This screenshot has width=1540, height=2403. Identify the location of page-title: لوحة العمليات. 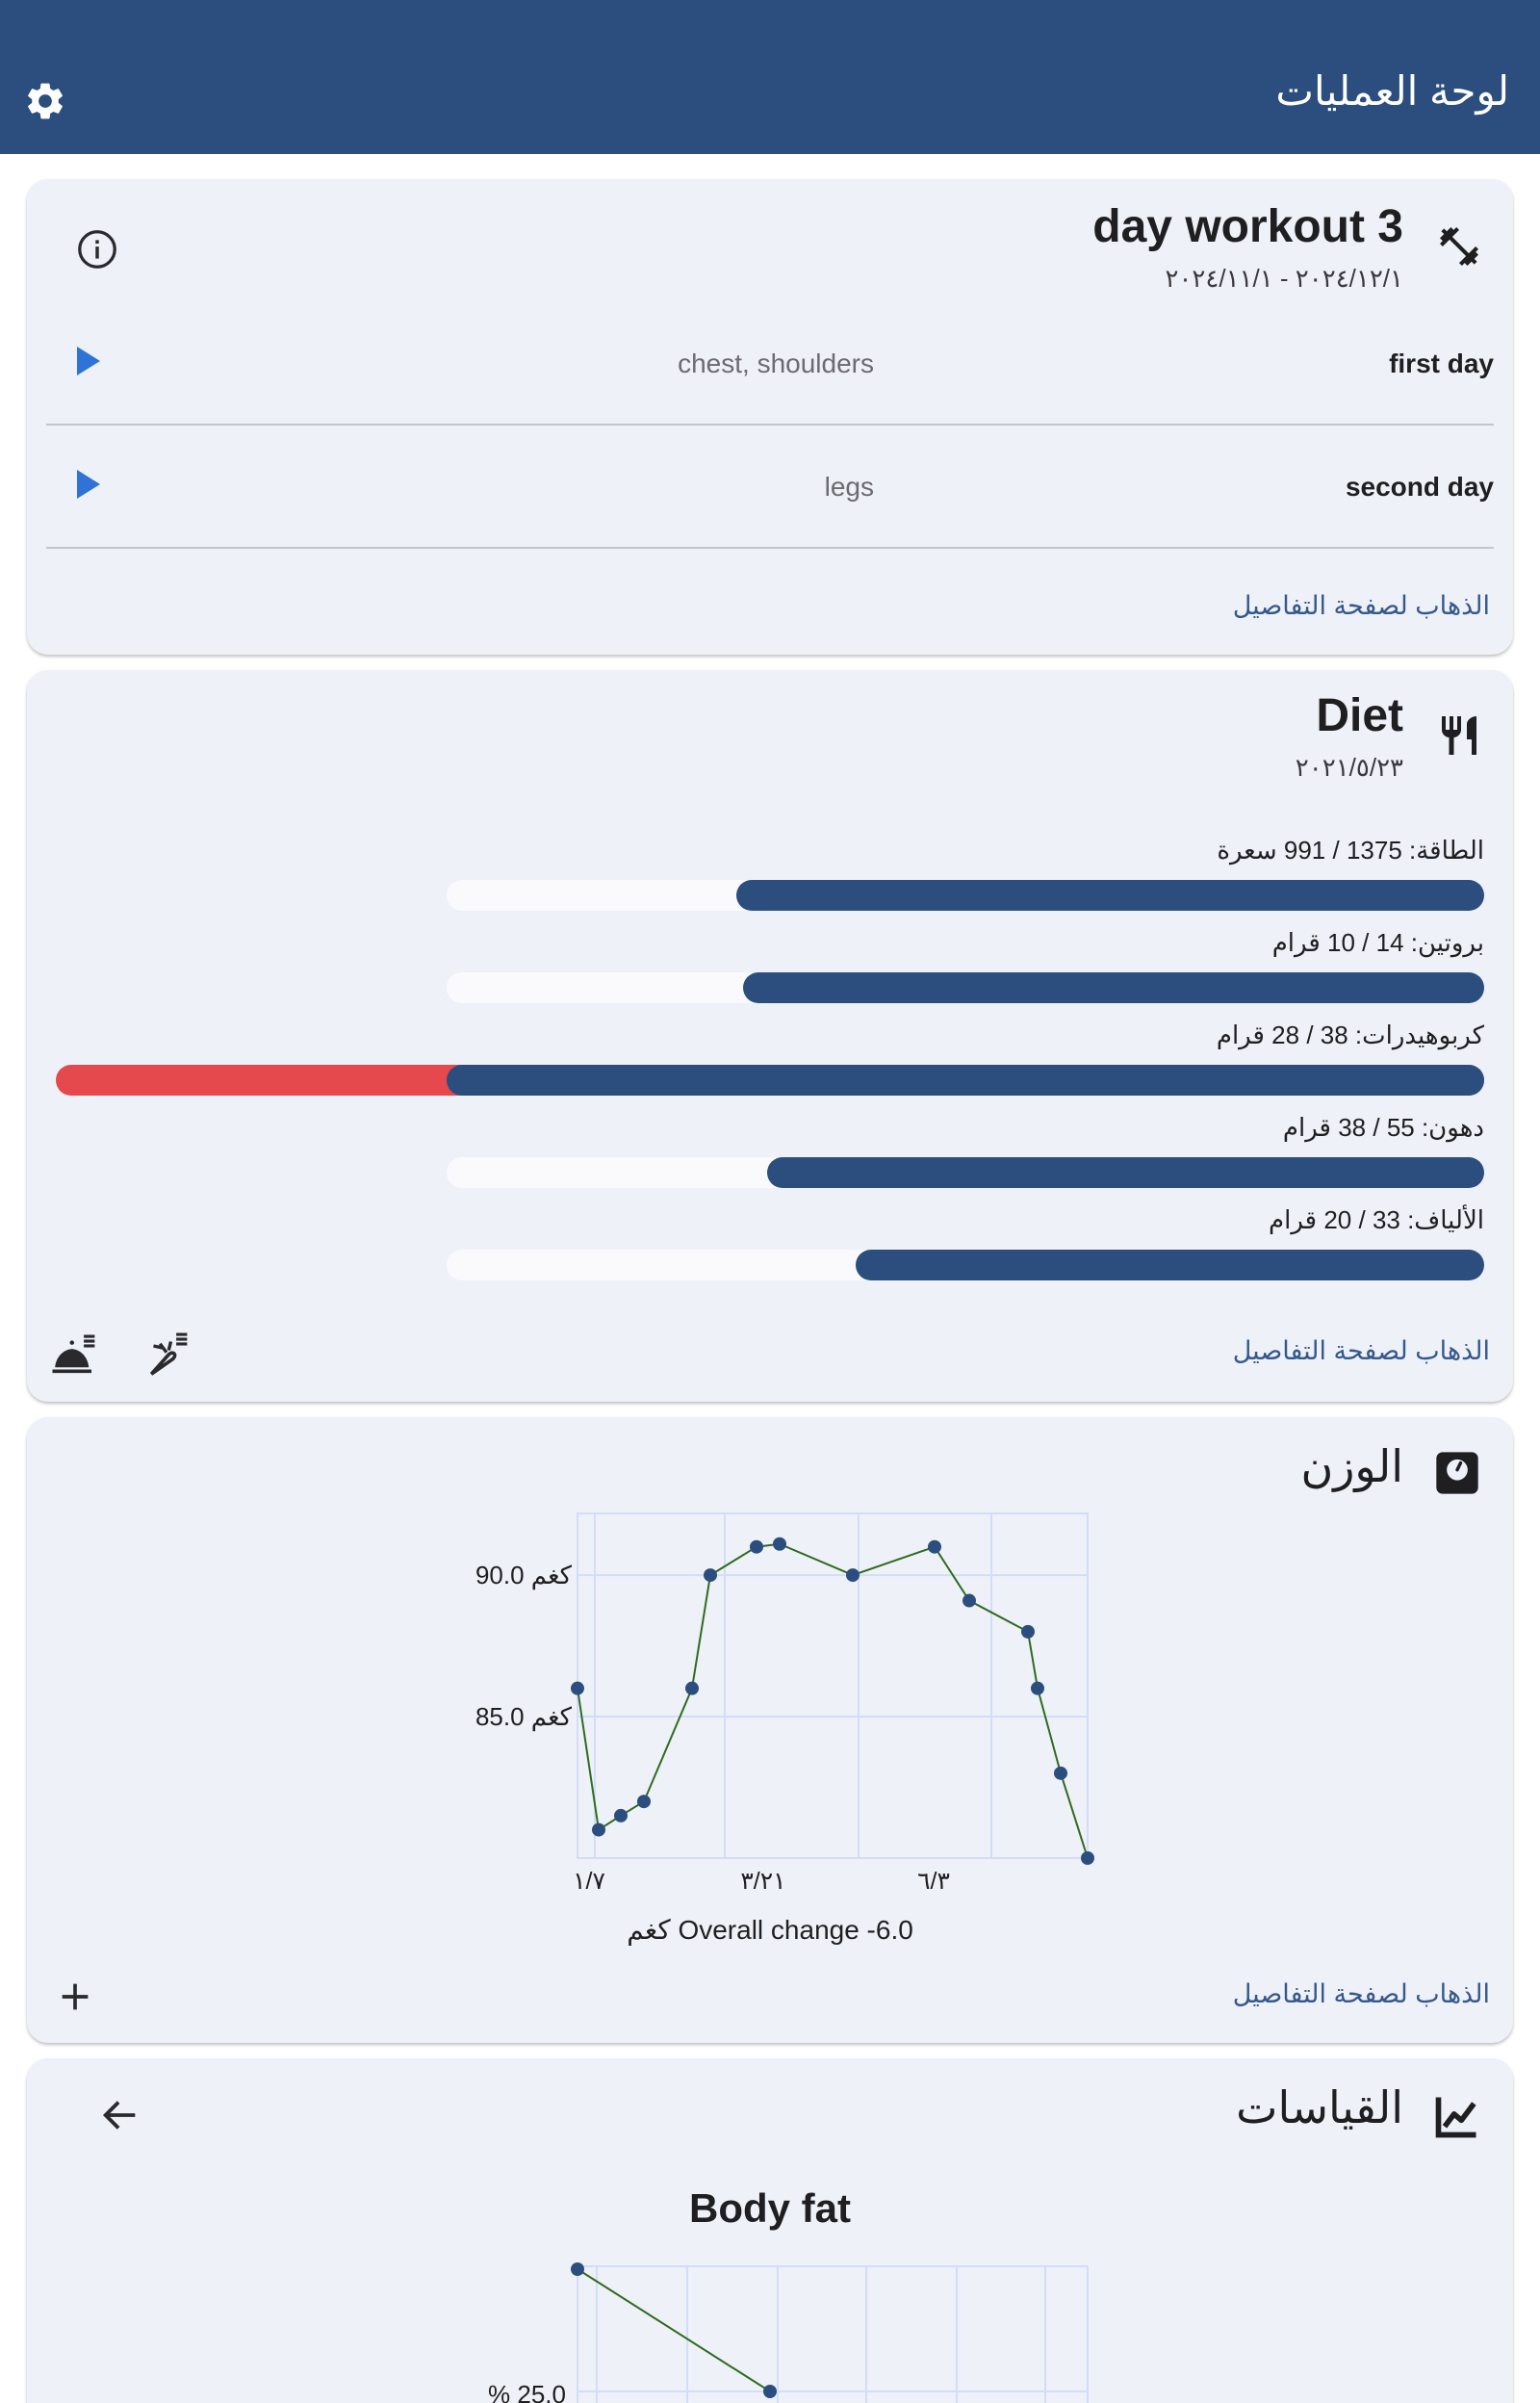
(1392, 91).